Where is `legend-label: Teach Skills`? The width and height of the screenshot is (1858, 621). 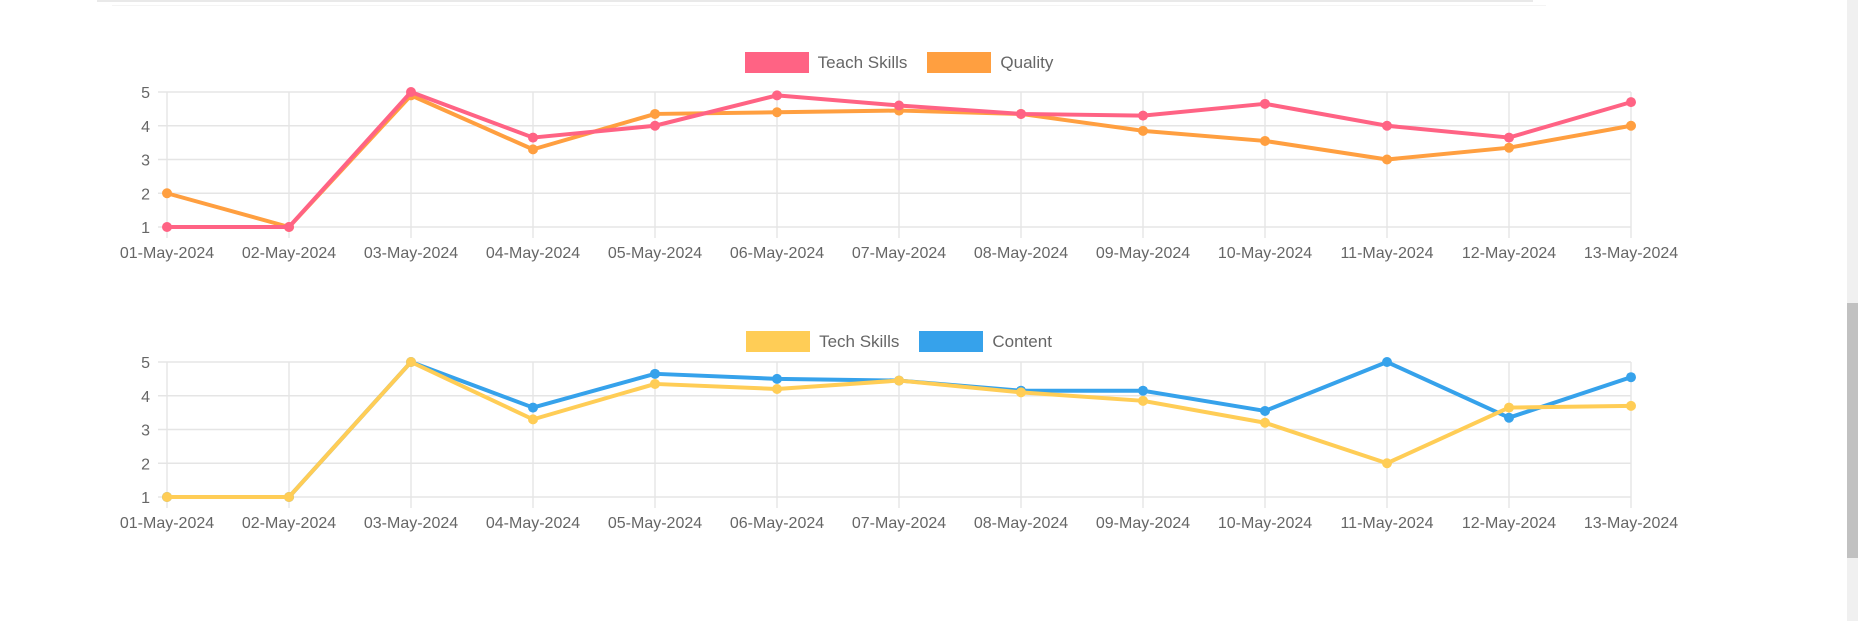 legend-label: Teach Skills is located at coordinates (862, 62).